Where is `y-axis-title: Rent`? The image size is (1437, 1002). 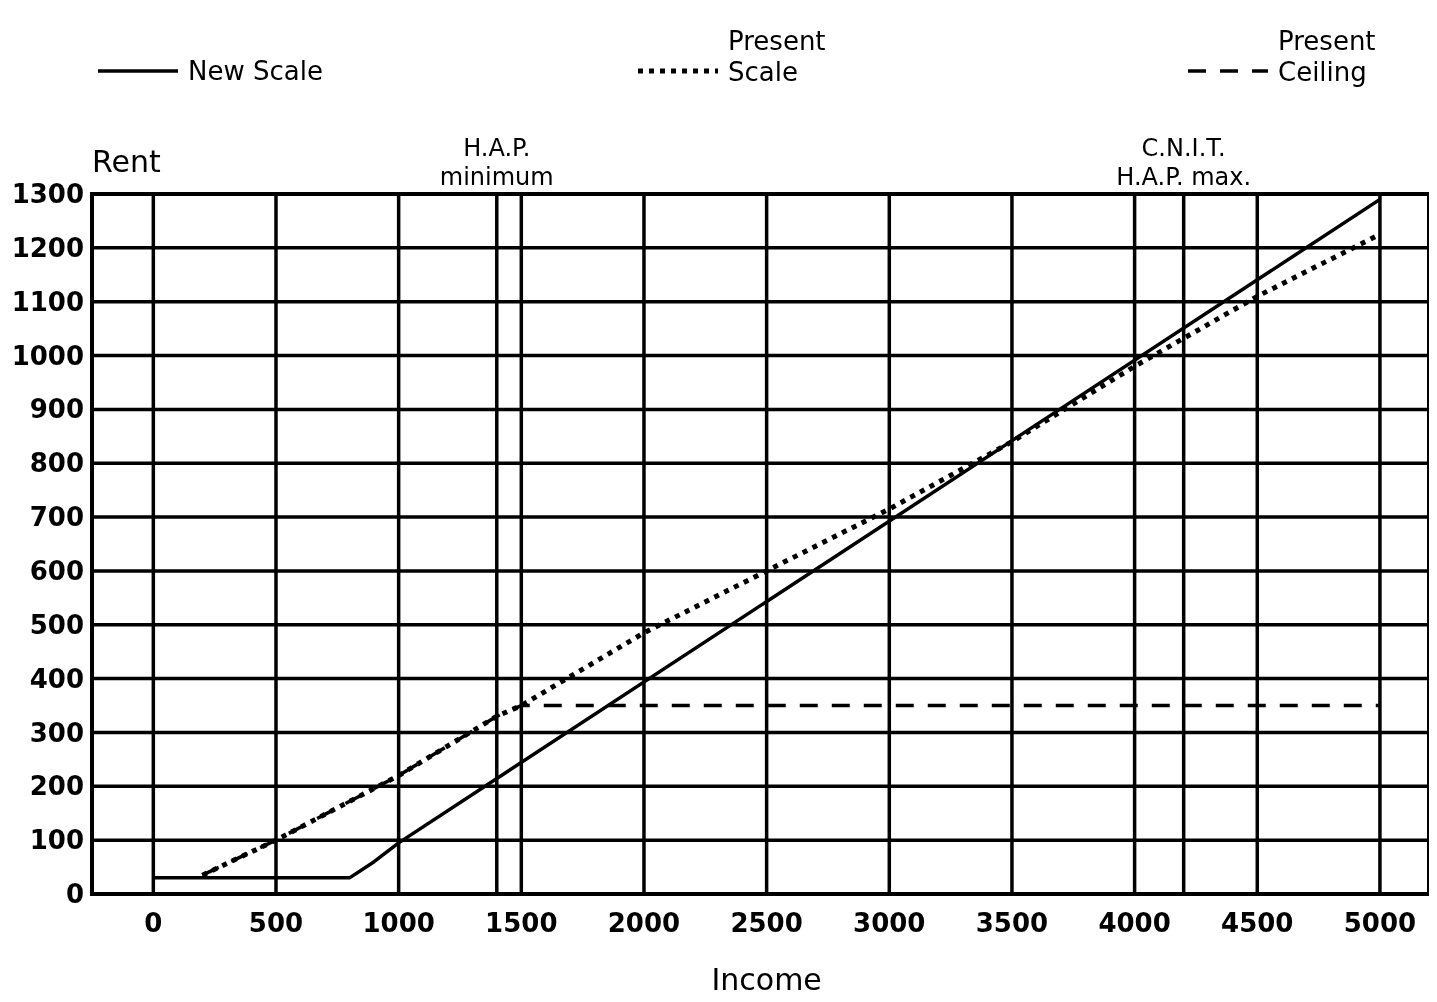
y-axis-title: Rent is located at coordinates (126, 161).